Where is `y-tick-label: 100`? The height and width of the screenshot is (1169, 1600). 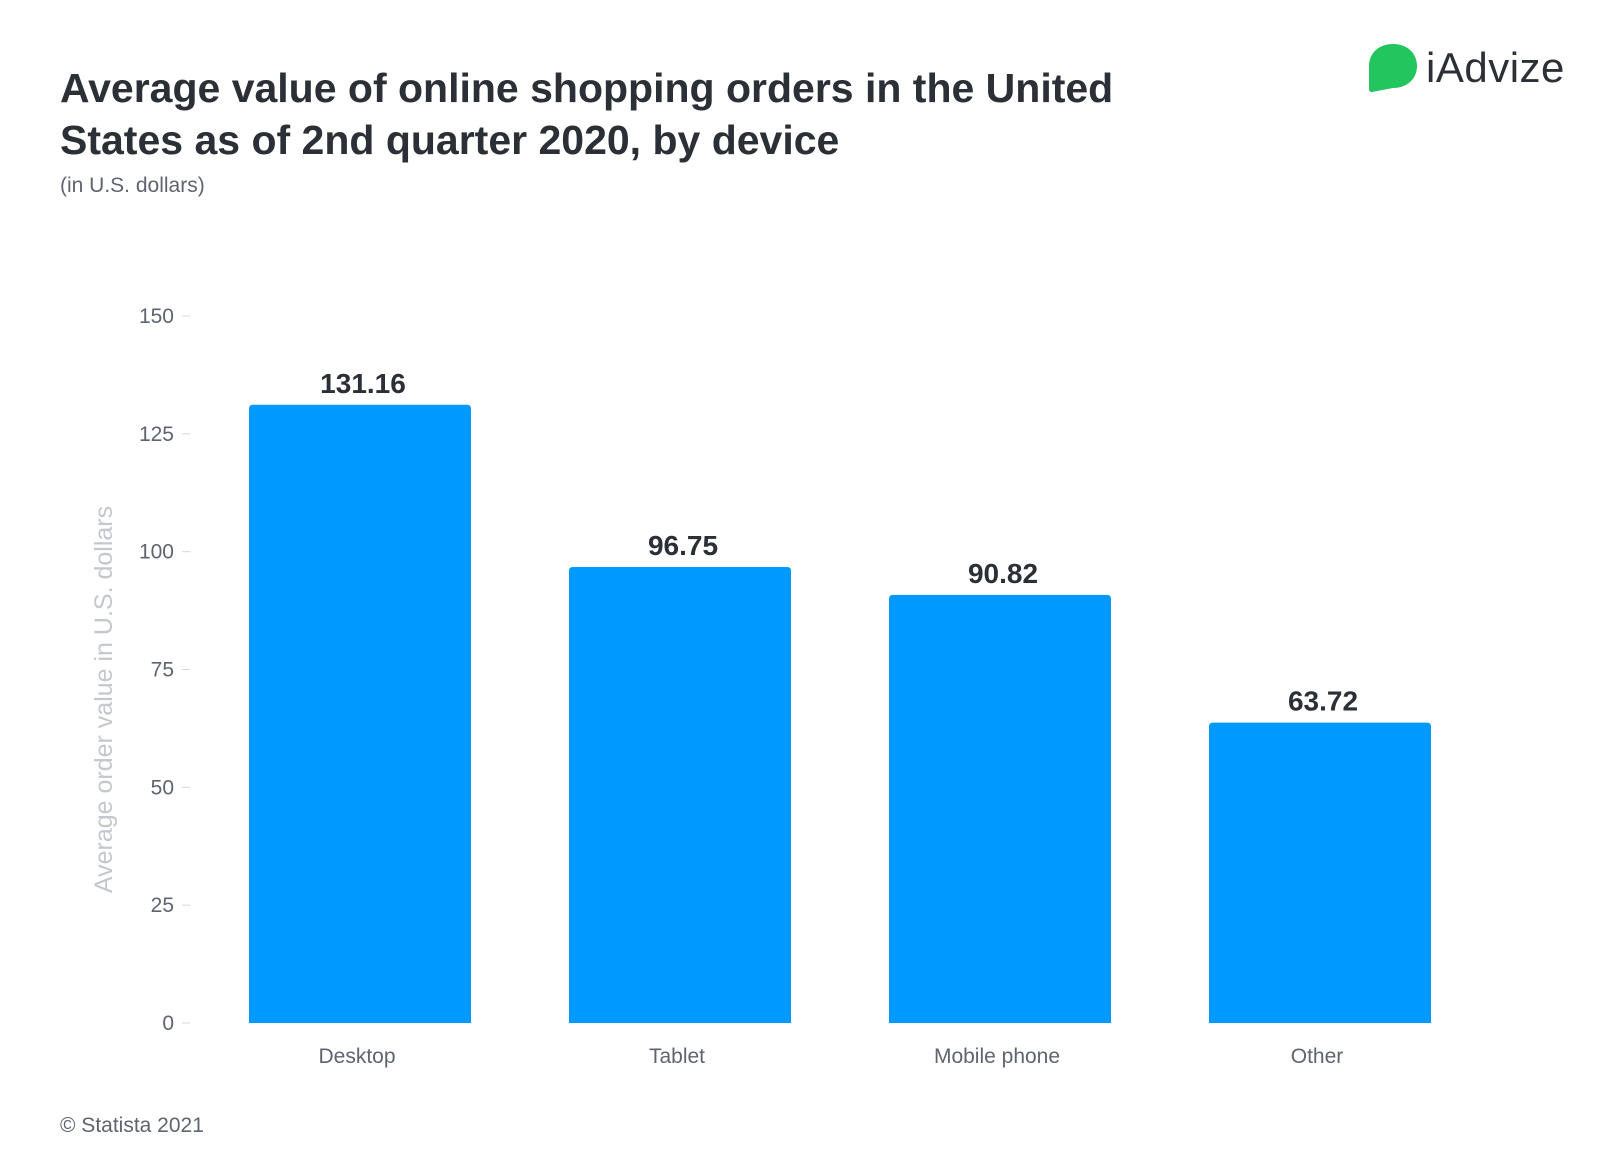
y-tick-label: 100 is located at coordinates (156, 552).